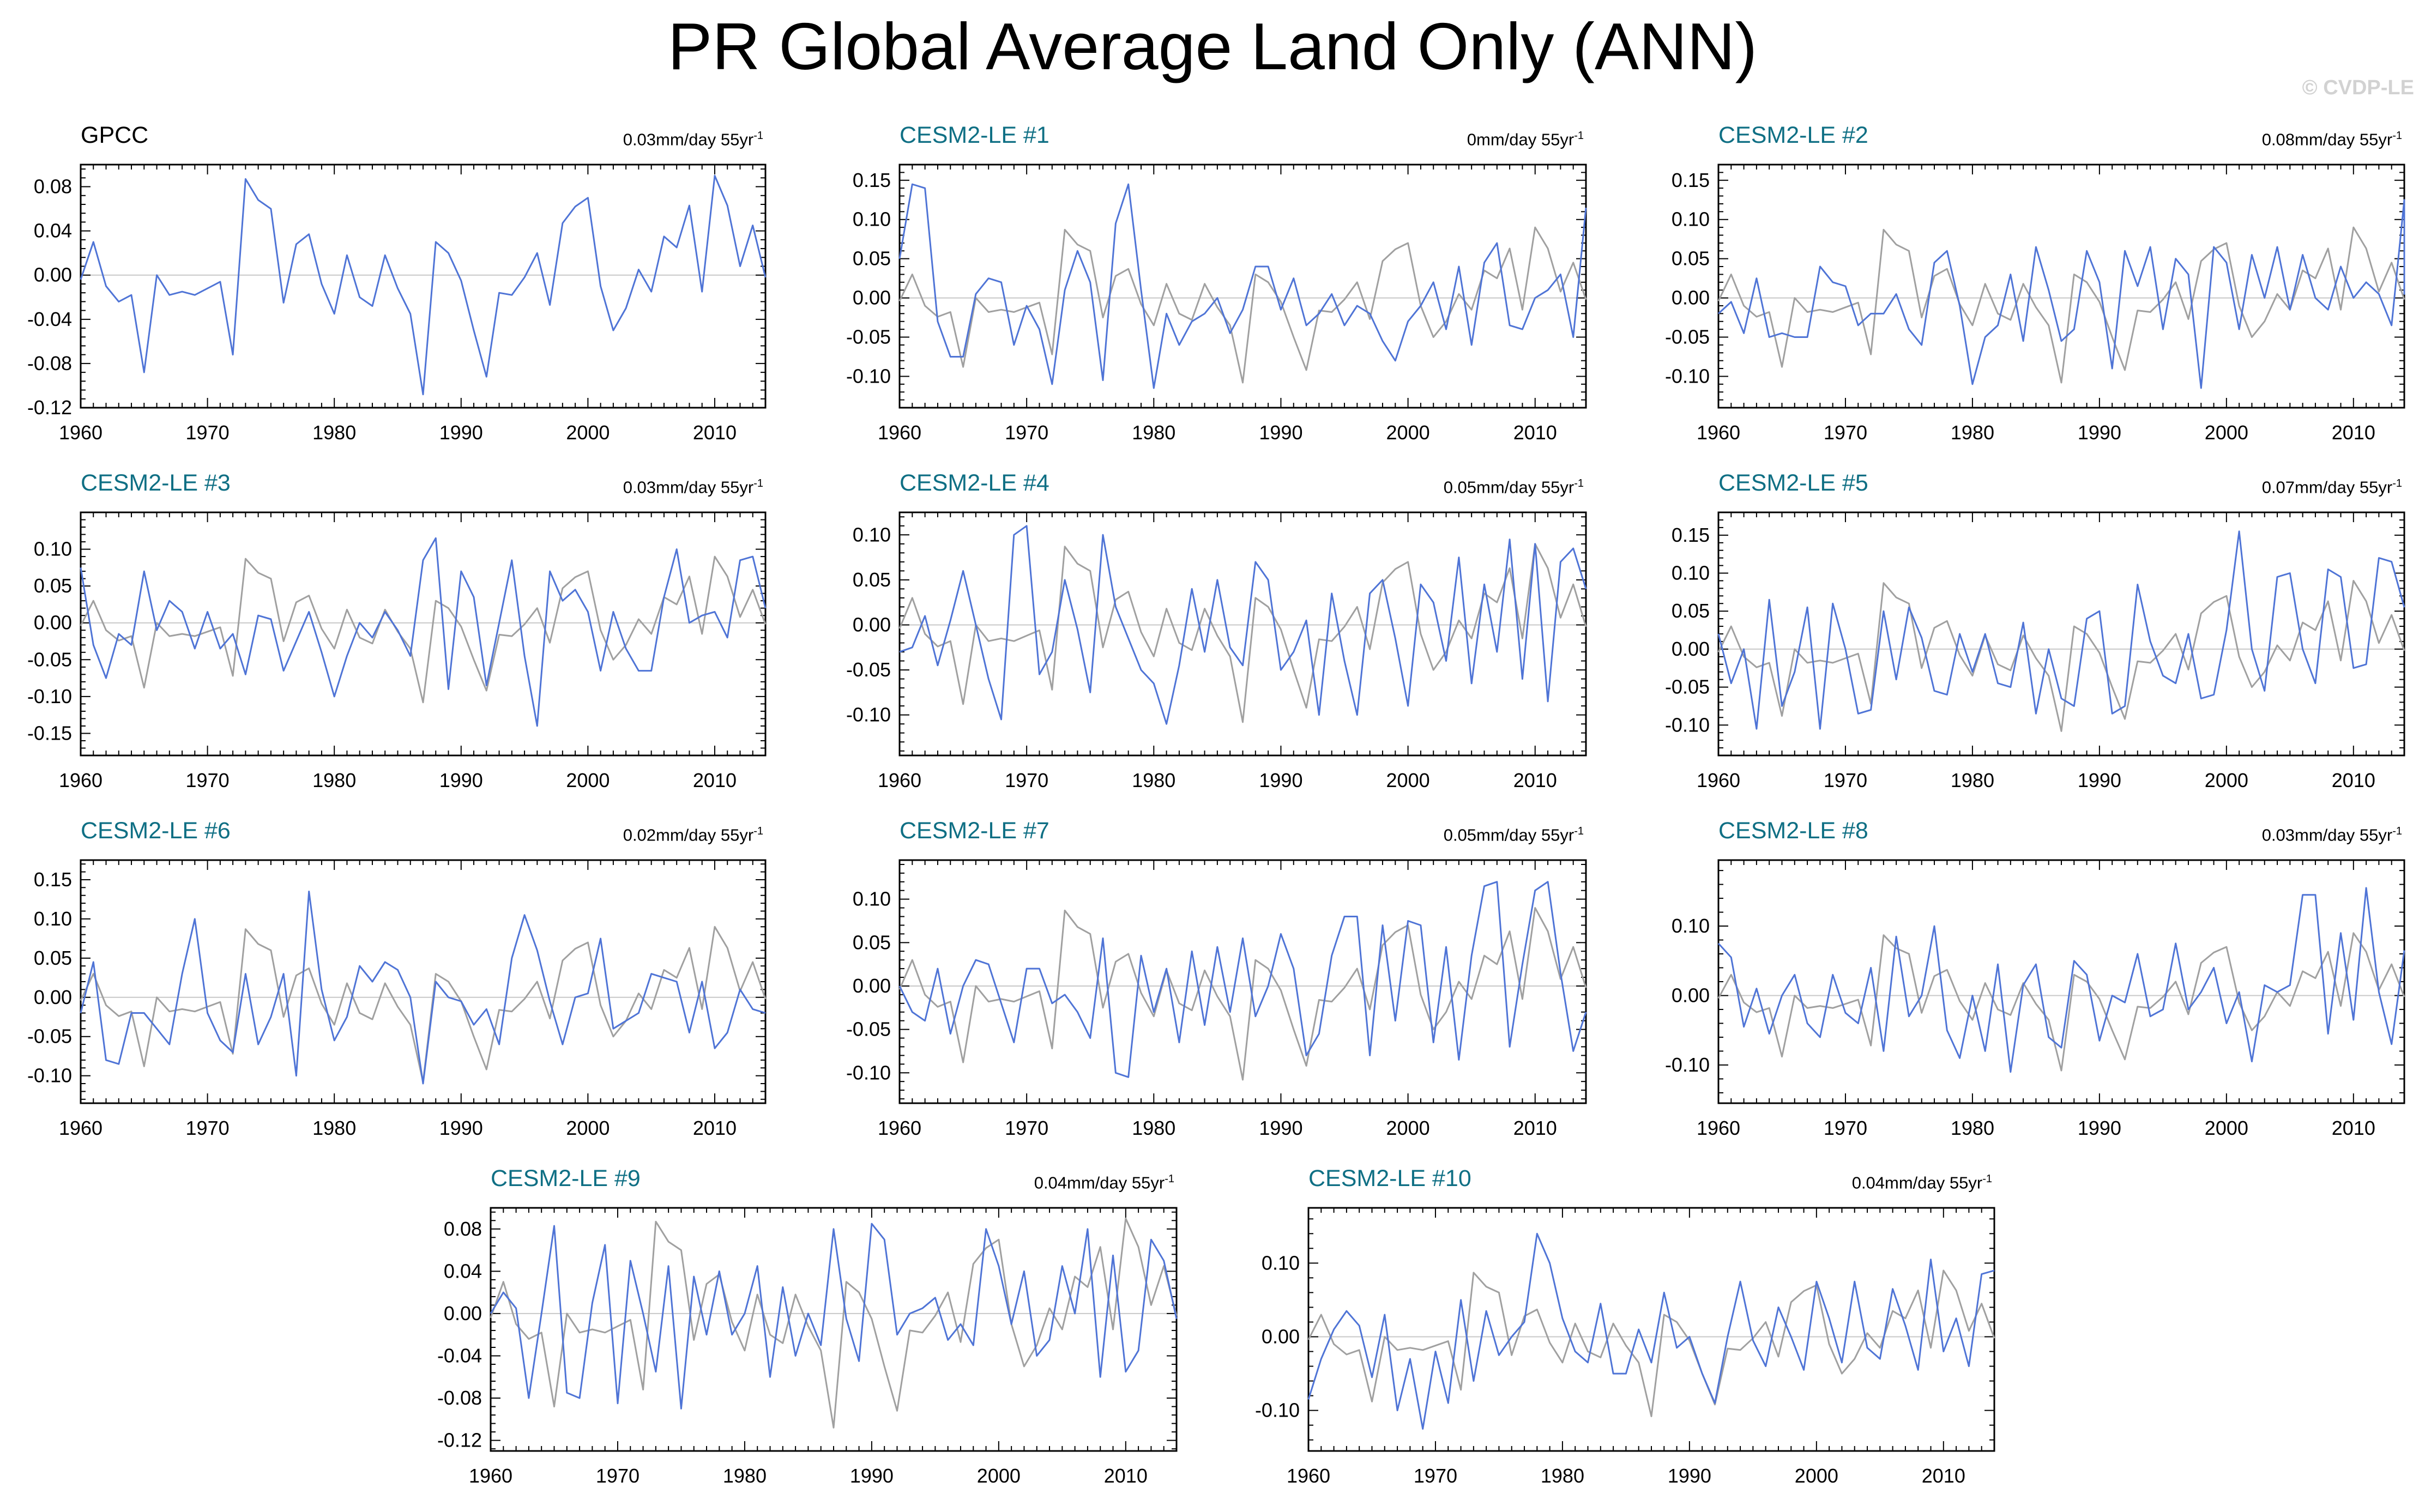  What do you see at coordinates (1509, 835) in the screenshot?
I see `trend-value: 0.05mm/day 55yr` at bounding box center [1509, 835].